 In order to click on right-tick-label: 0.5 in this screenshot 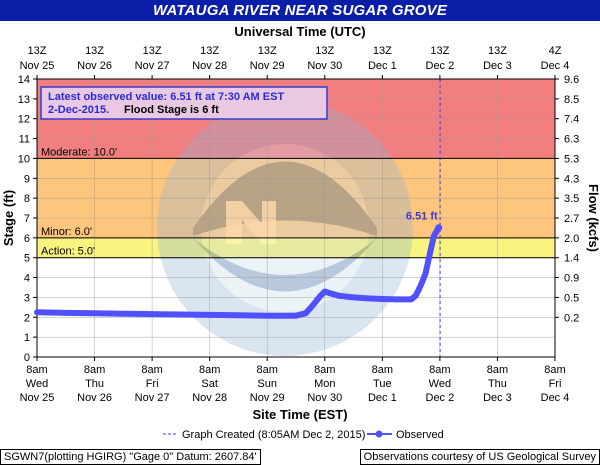, I will do `click(571, 298)`.